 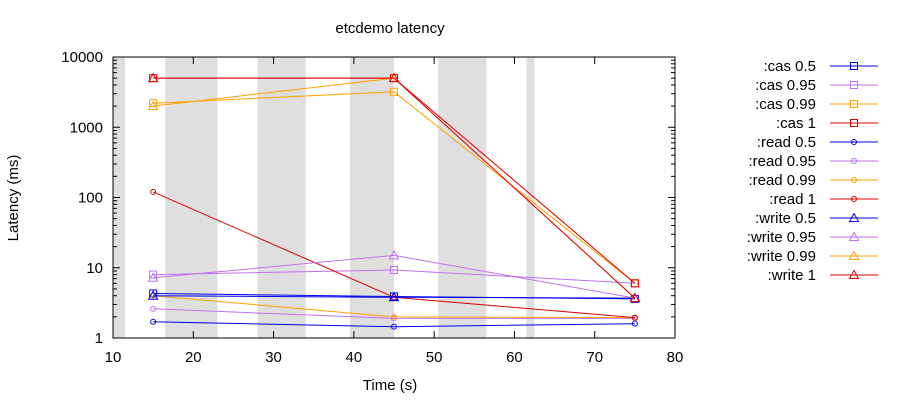 What do you see at coordinates (94, 268) in the screenshot?
I see `y-tick-label: 10` at bounding box center [94, 268].